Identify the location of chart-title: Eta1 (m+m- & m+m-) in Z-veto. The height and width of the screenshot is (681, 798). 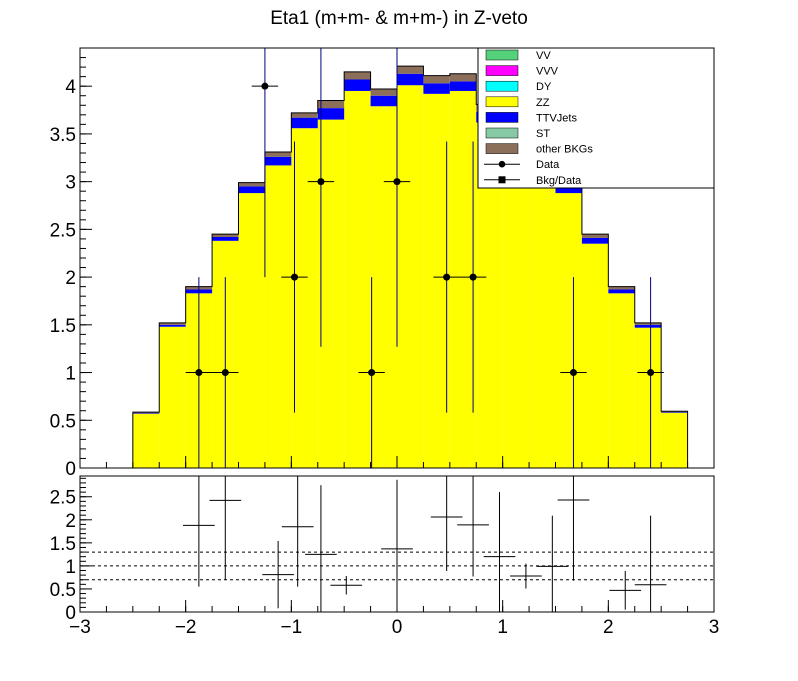
(399, 18).